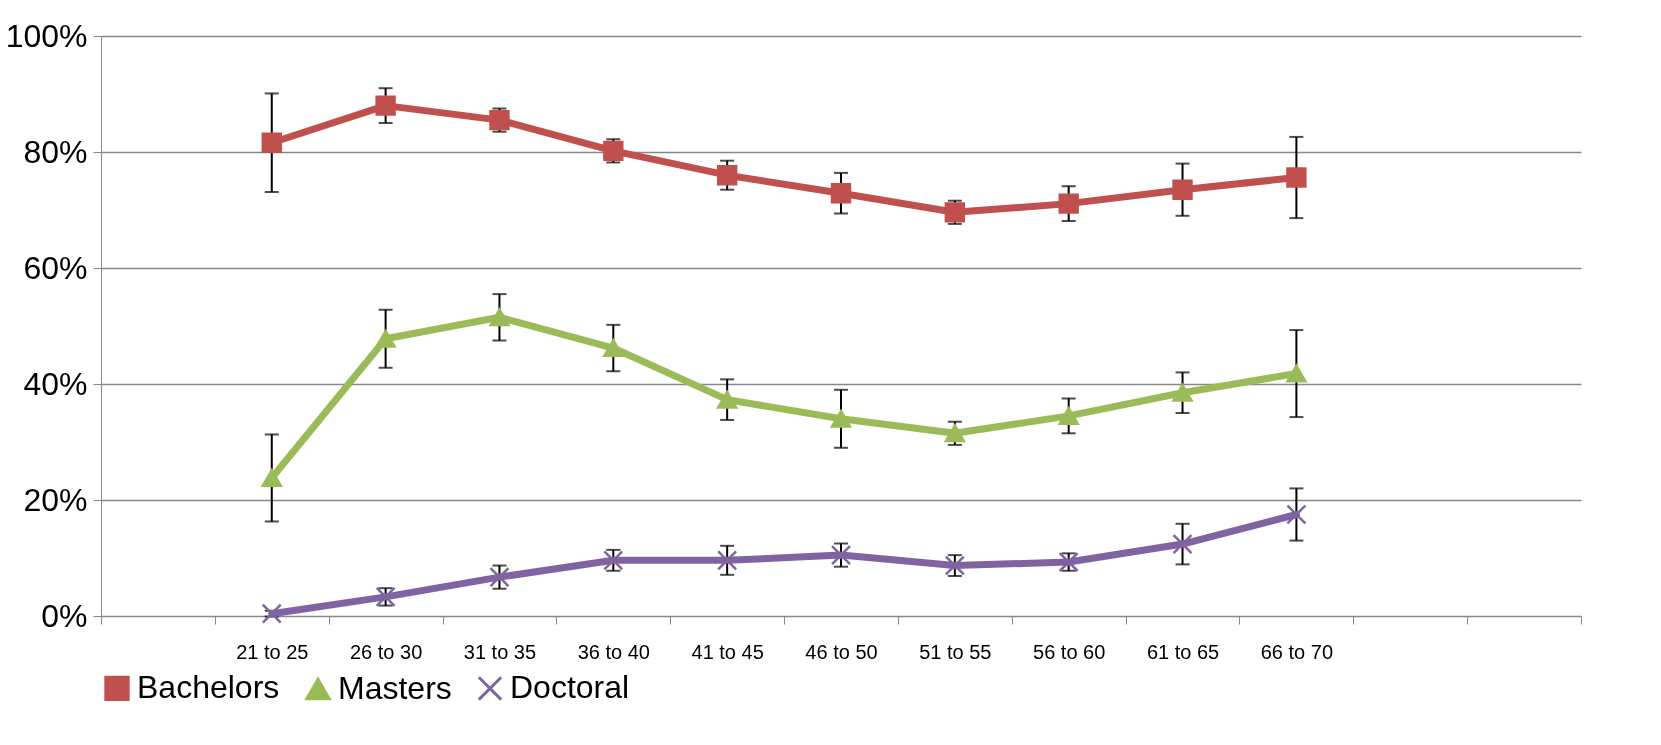 This screenshot has width=1661, height=745. I want to click on x-tick-label: 41 to 45, so click(727, 651).